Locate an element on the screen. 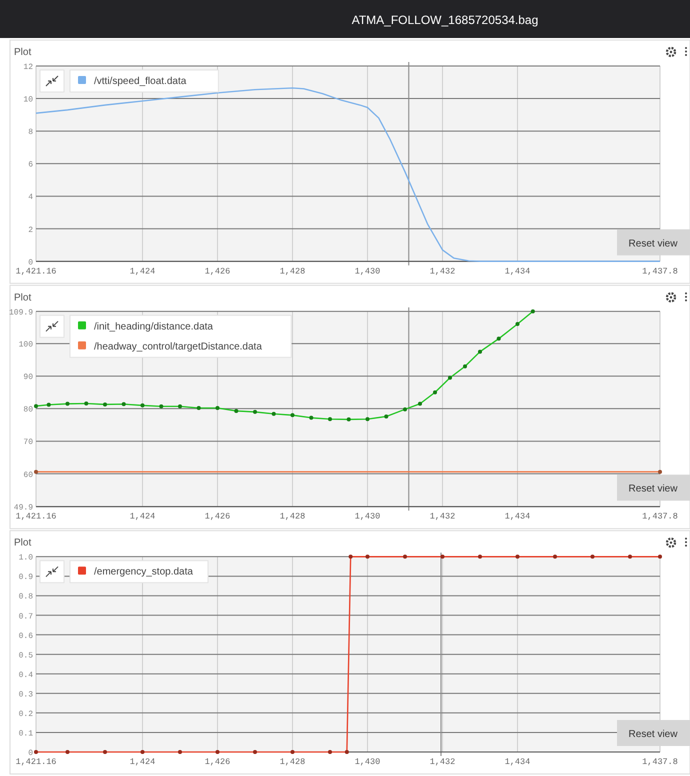  y-tick-label: 10 is located at coordinates (28, 100).